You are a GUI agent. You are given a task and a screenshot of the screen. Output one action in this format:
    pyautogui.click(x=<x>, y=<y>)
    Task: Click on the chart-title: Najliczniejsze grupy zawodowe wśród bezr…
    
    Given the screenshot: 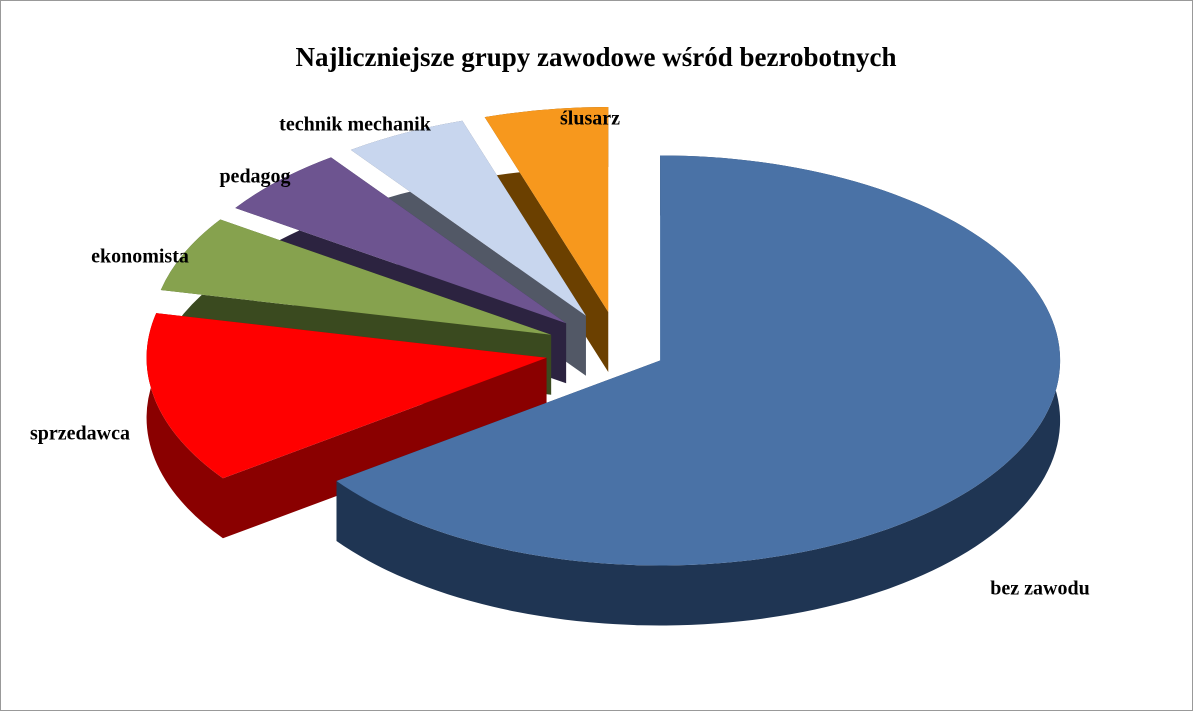 What is the action you would take?
    pyautogui.click(x=596, y=57)
    